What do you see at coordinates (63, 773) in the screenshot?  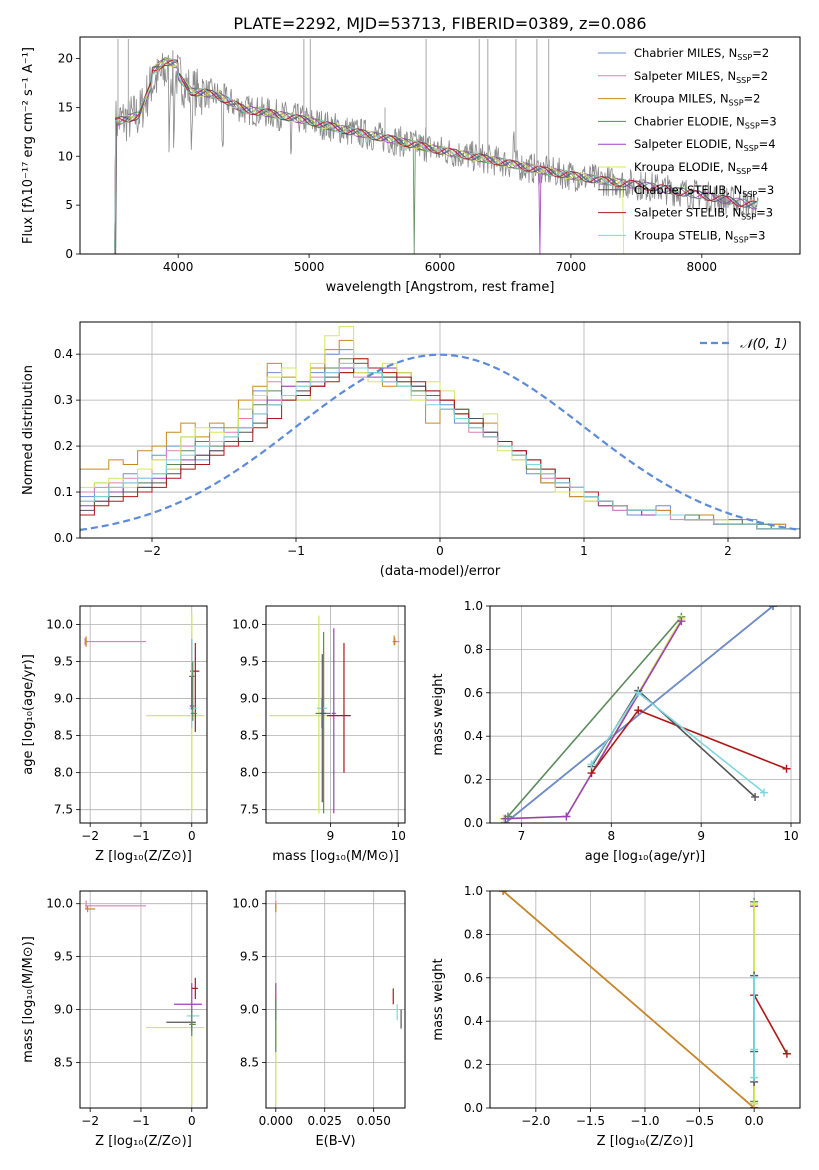 I see `y-tick-label: 8.0` at bounding box center [63, 773].